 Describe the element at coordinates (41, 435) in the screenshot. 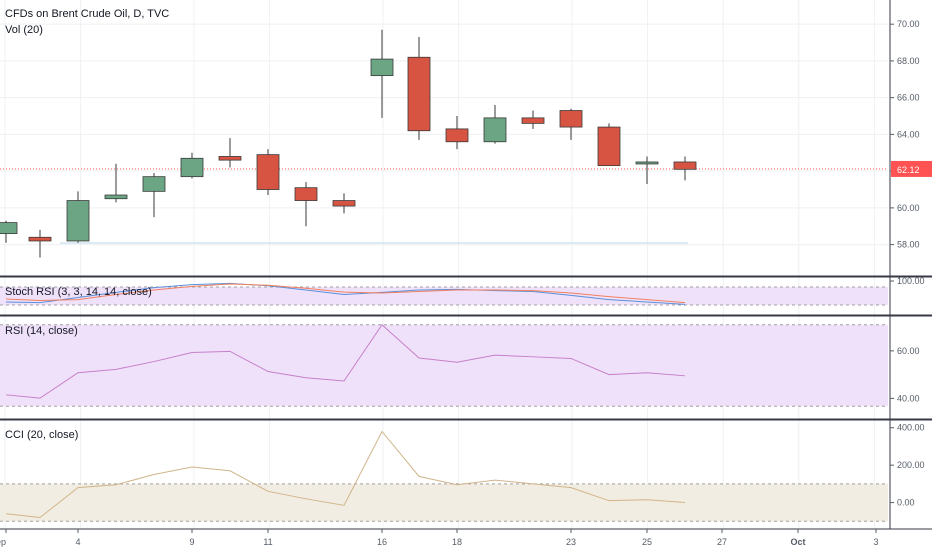

I see `cci-title: CCI (20, close)` at that location.